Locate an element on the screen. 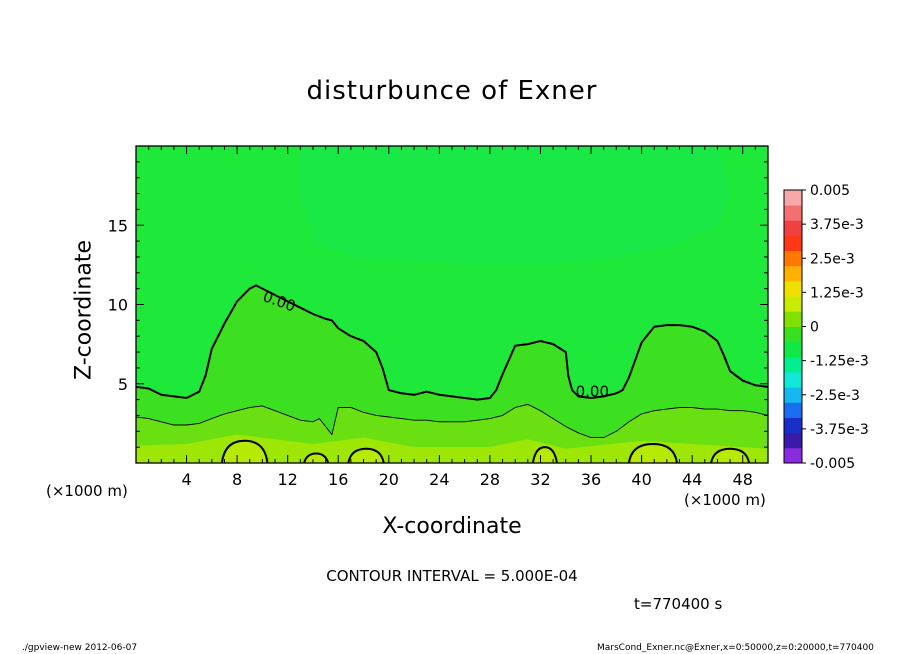 The image size is (904, 654). footer-left: ./gpview-new 2012-06-07 is located at coordinates (80, 648).